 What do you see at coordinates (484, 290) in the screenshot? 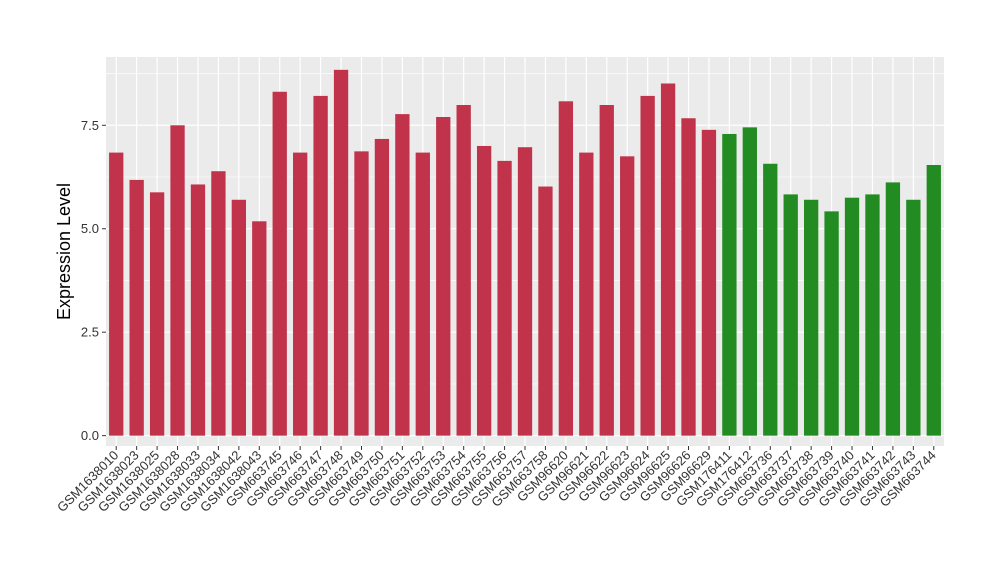
I see `bar-GSM663755` at bounding box center [484, 290].